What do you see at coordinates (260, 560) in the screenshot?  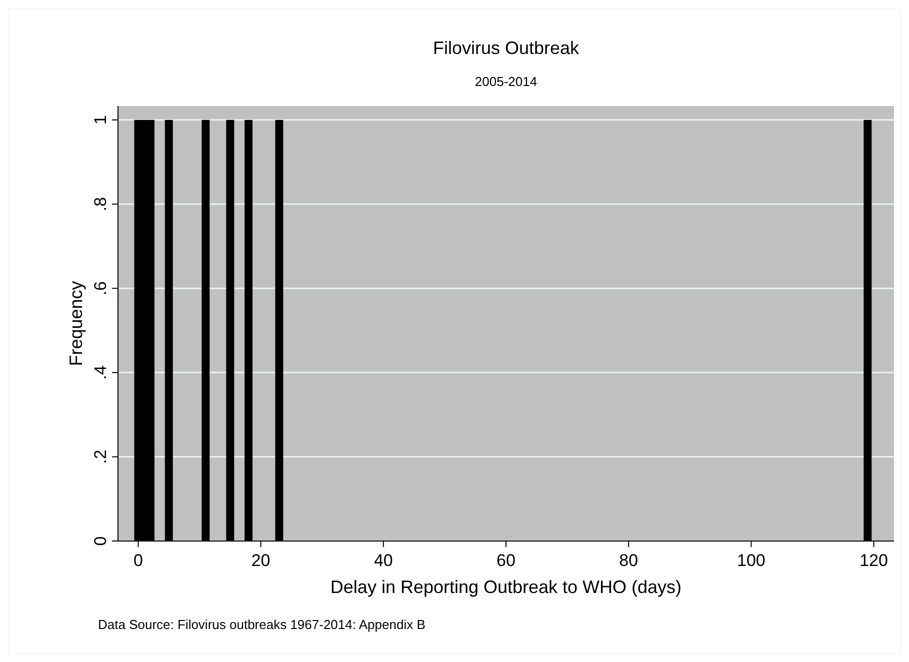 I see `x-tick-label: 20` at bounding box center [260, 560].